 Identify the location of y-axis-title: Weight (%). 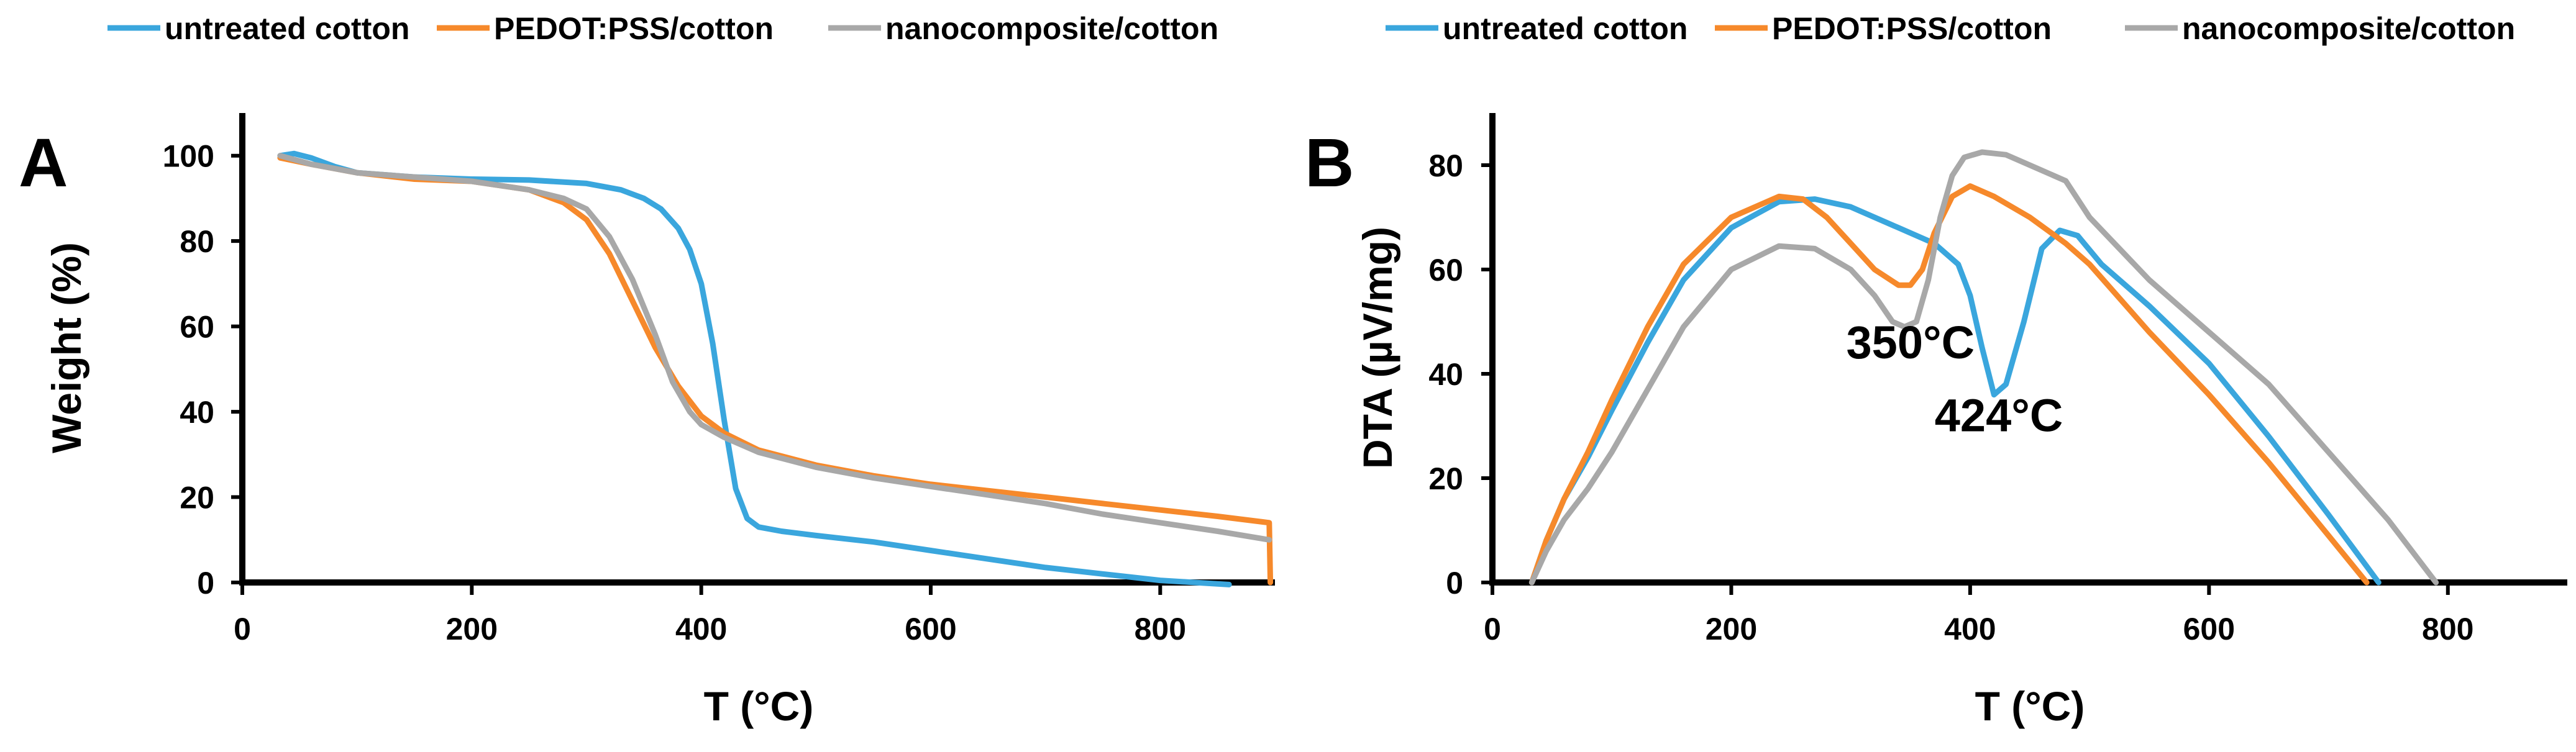
(66, 347).